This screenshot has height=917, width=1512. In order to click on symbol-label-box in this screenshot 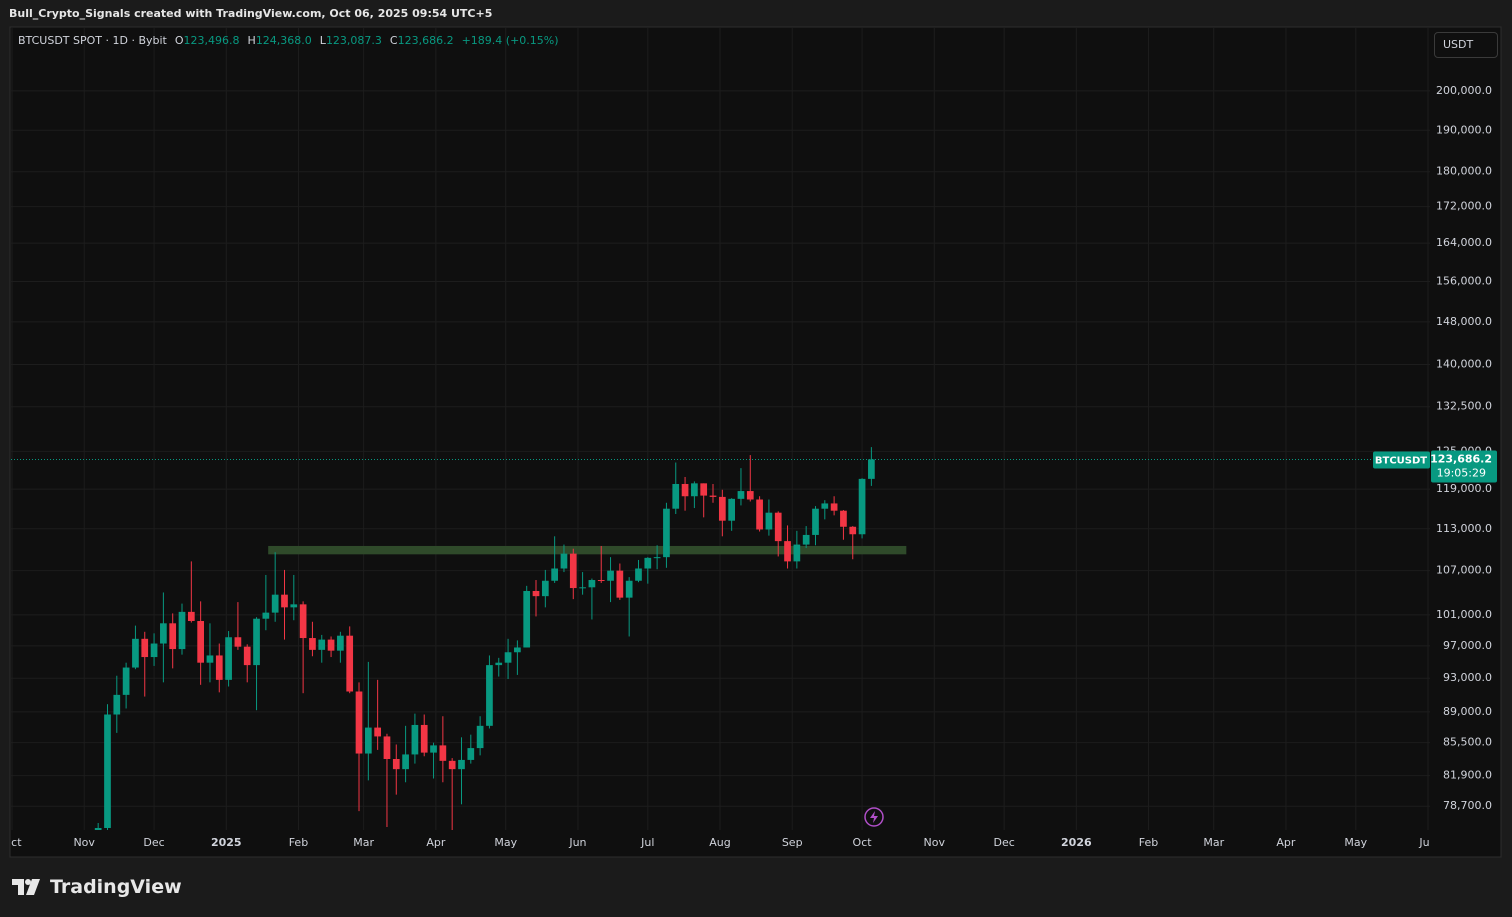, I will do `click(1401, 460)`.